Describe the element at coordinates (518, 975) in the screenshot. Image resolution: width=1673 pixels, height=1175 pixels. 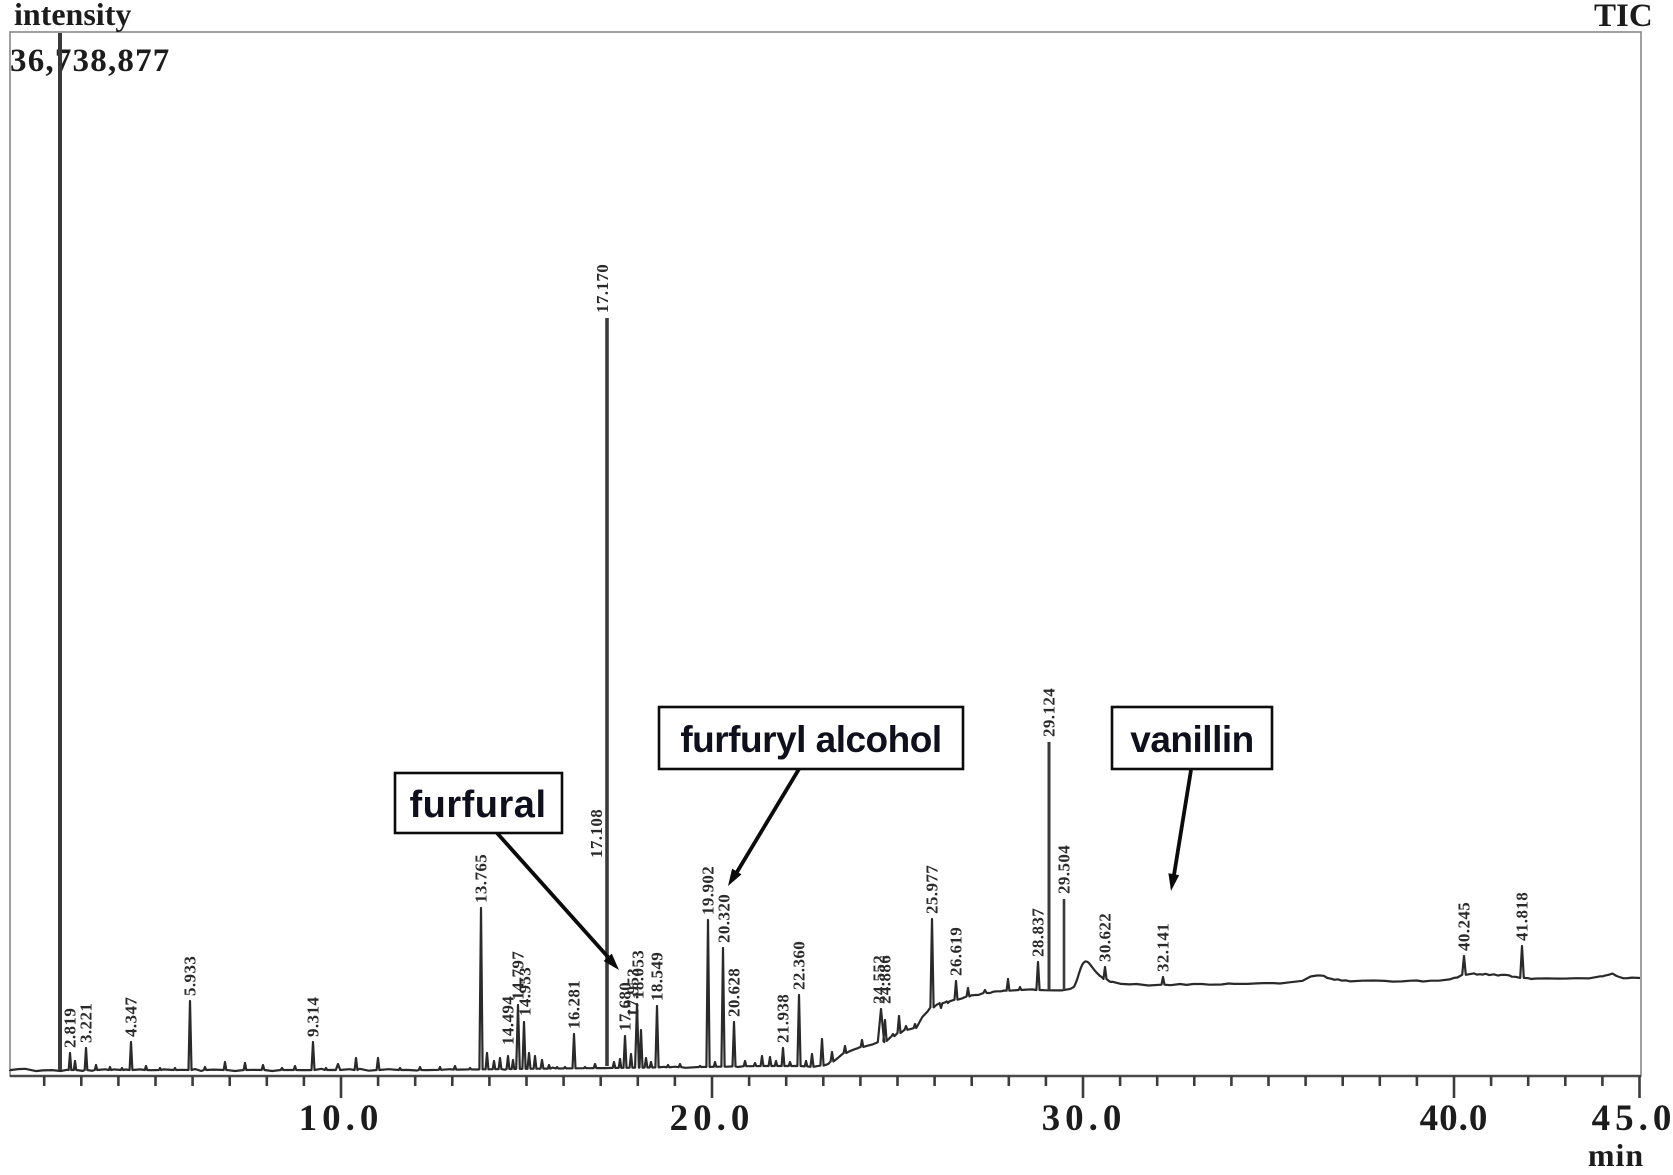
I see `svg-text: 14.797` at that location.